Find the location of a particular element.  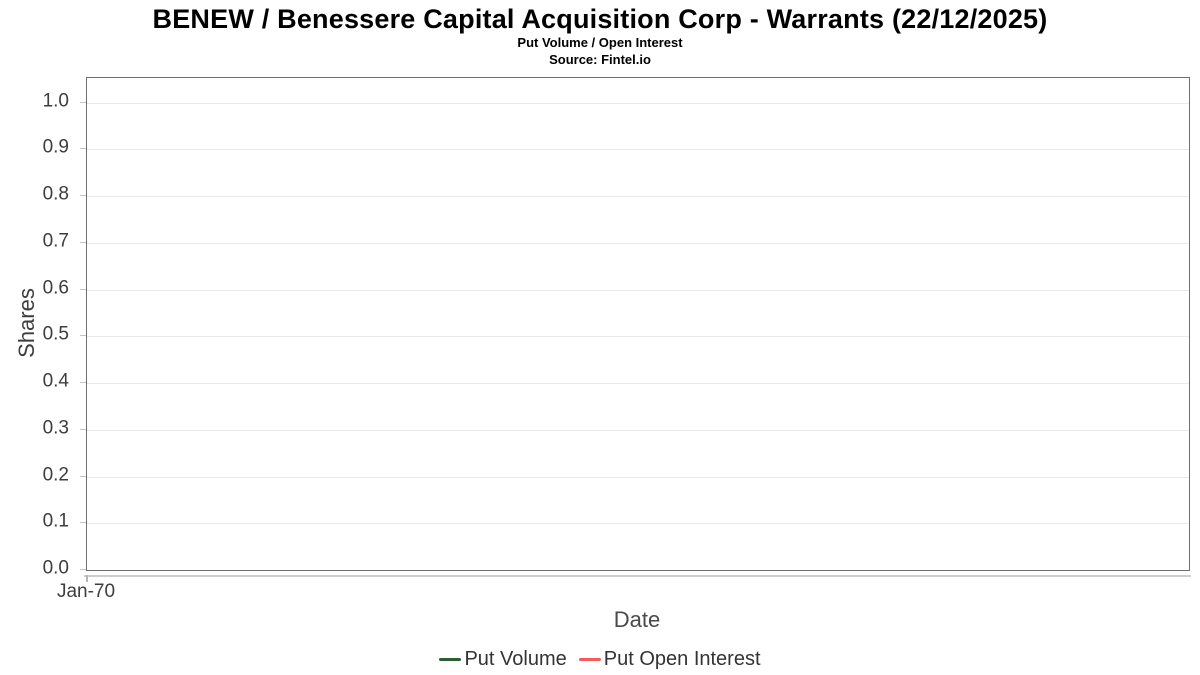

y-tick-label: 0.6 is located at coordinates (55, 288).